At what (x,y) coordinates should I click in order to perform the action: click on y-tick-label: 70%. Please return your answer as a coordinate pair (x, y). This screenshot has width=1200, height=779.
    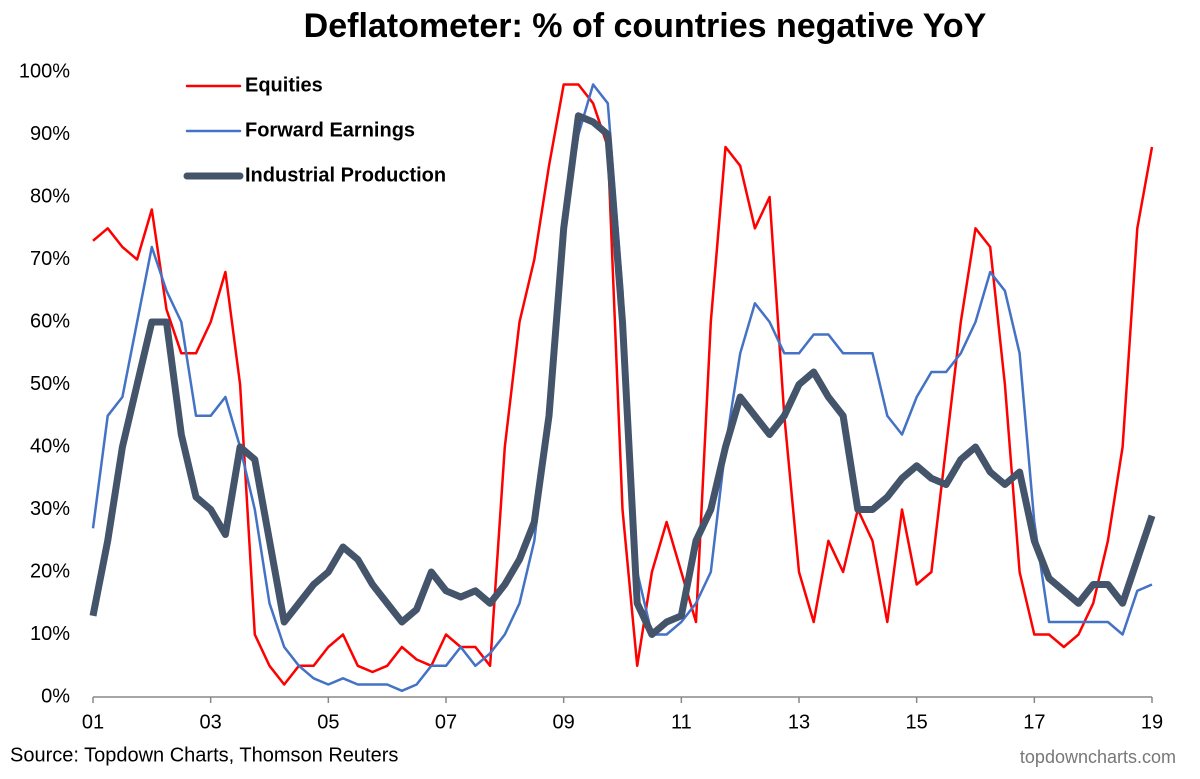
    Looking at the image, I should click on (50, 259).